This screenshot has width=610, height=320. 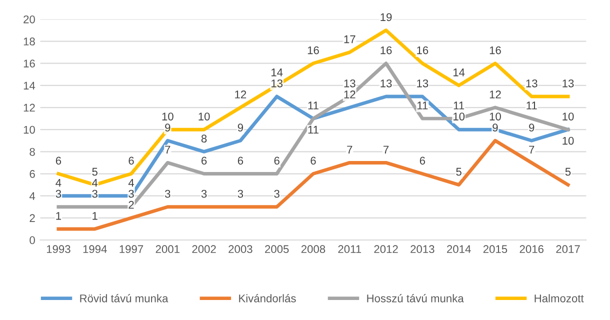 I want to click on data-label: 8, so click(x=204, y=138).